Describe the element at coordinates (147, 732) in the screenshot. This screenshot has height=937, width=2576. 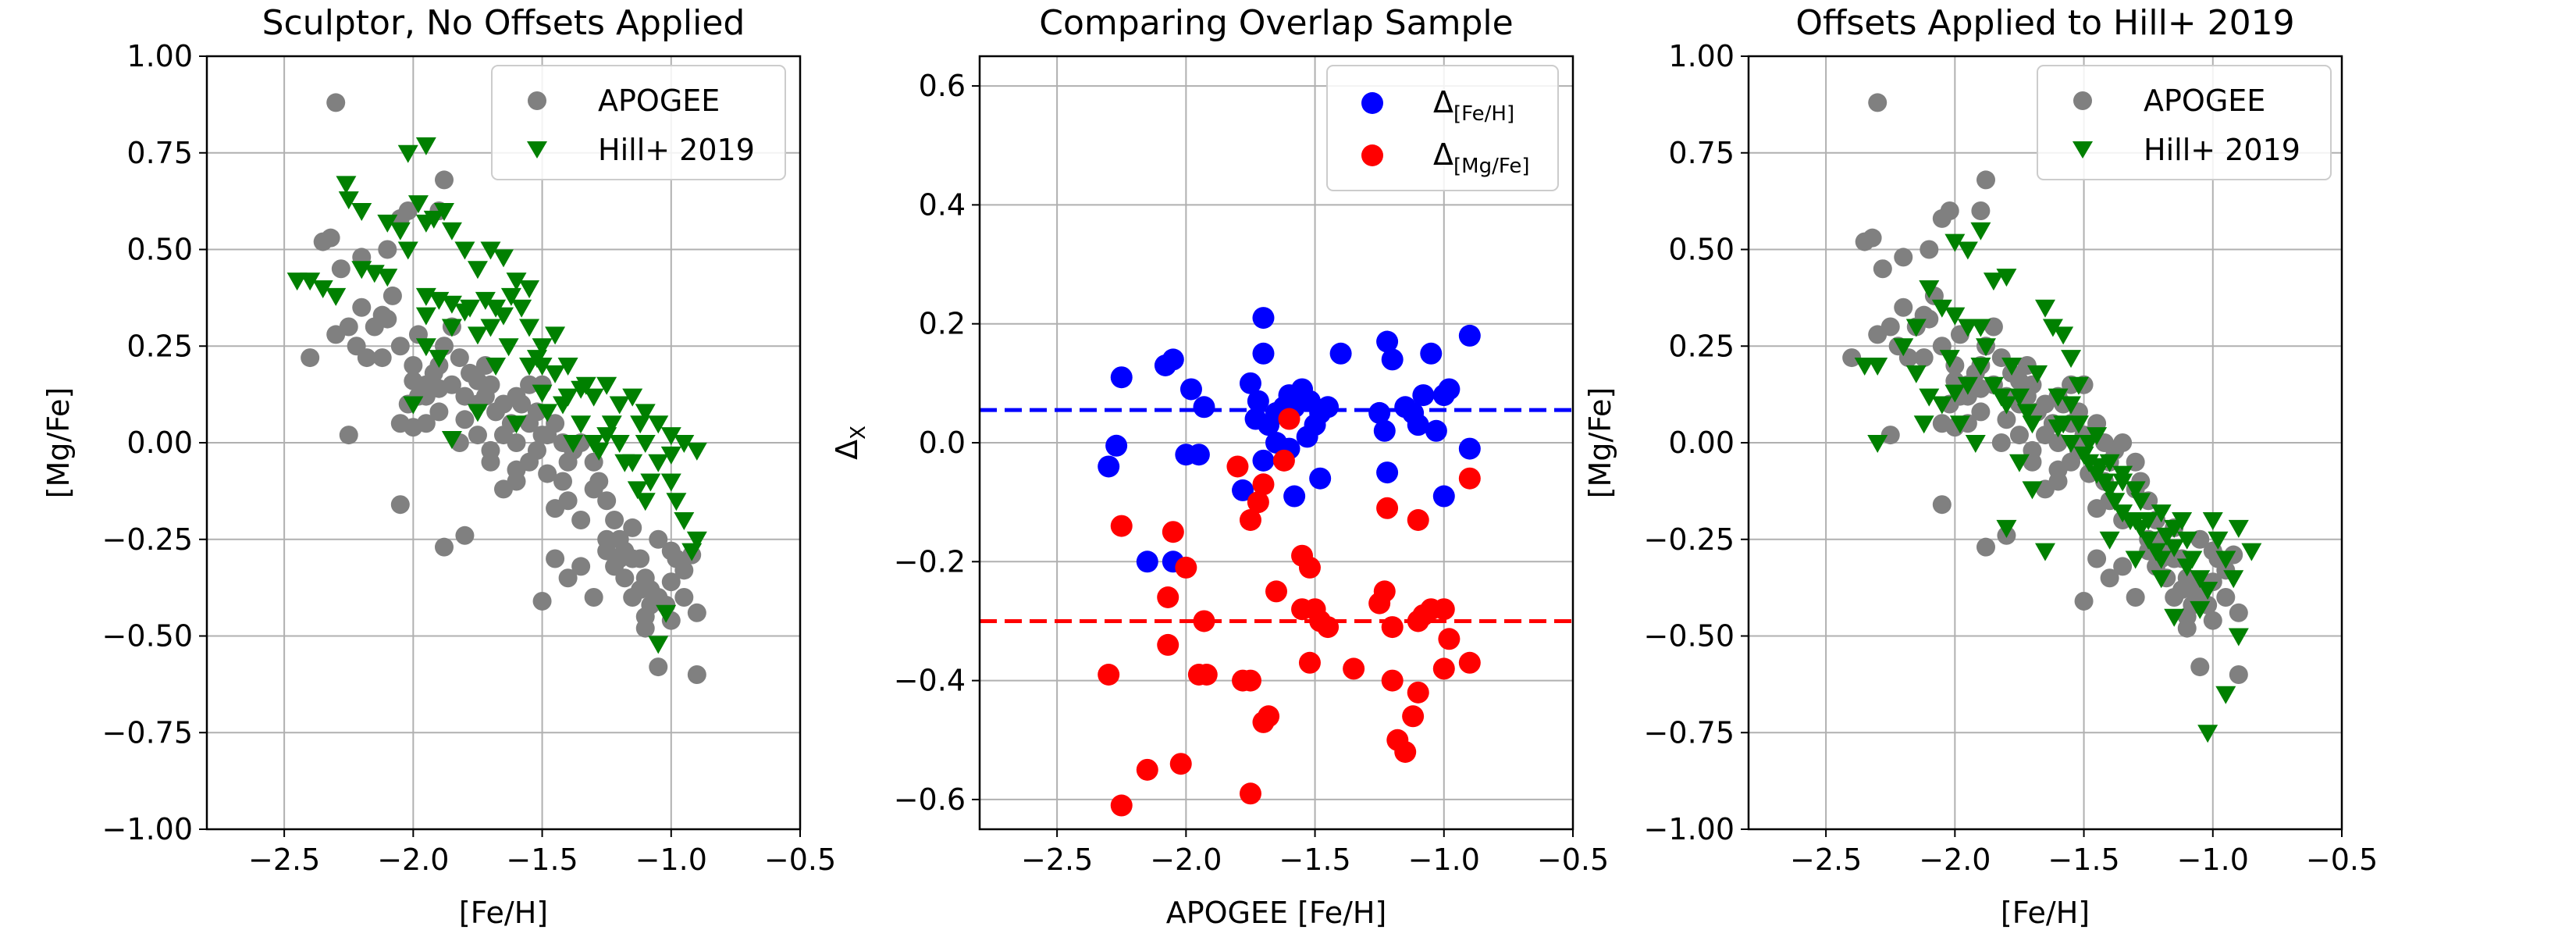
I see `y-tick-label: −0.75` at that location.